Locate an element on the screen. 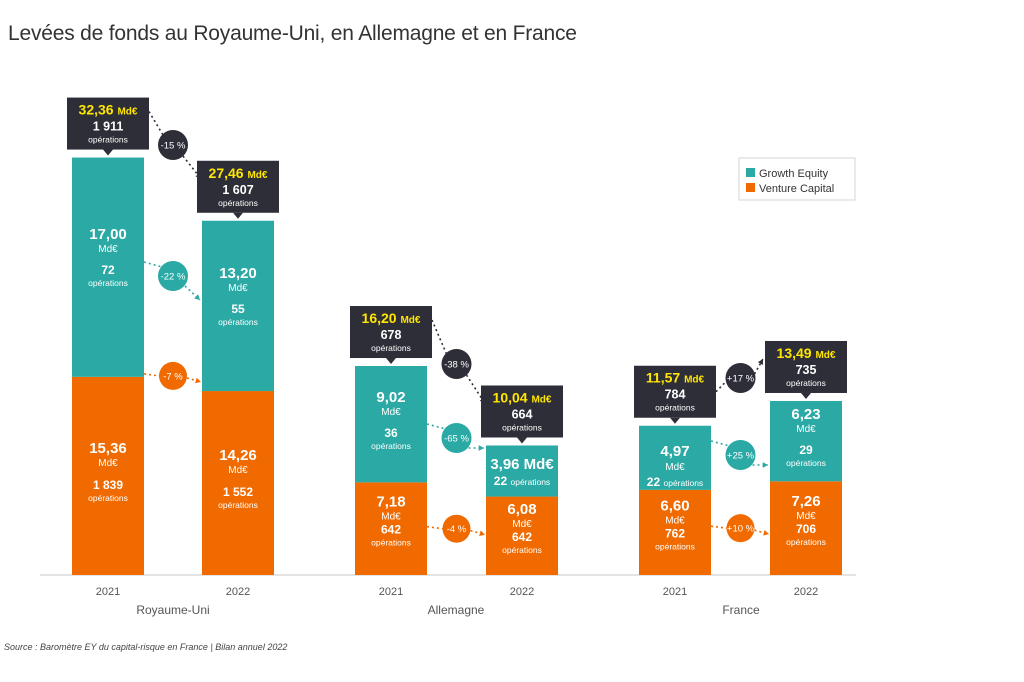  bar-growth-Royaume-Uni-2022 is located at coordinates (238, 306).